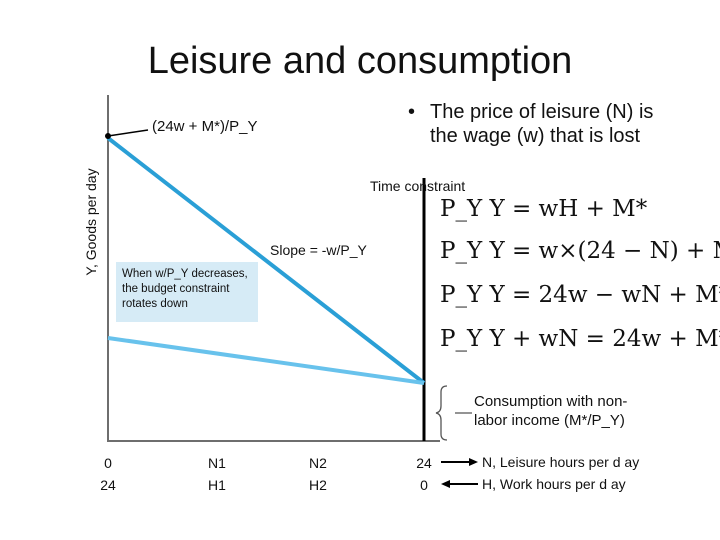  I want to click on equation-4: P_Y Y + wN = 24w + M*, so click(580, 339).